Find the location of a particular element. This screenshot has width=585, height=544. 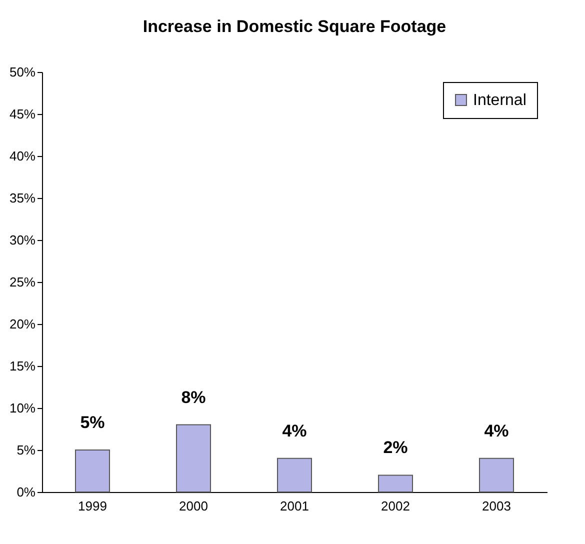

x-tick-label: 2003 is located at coordinates (496, 506).